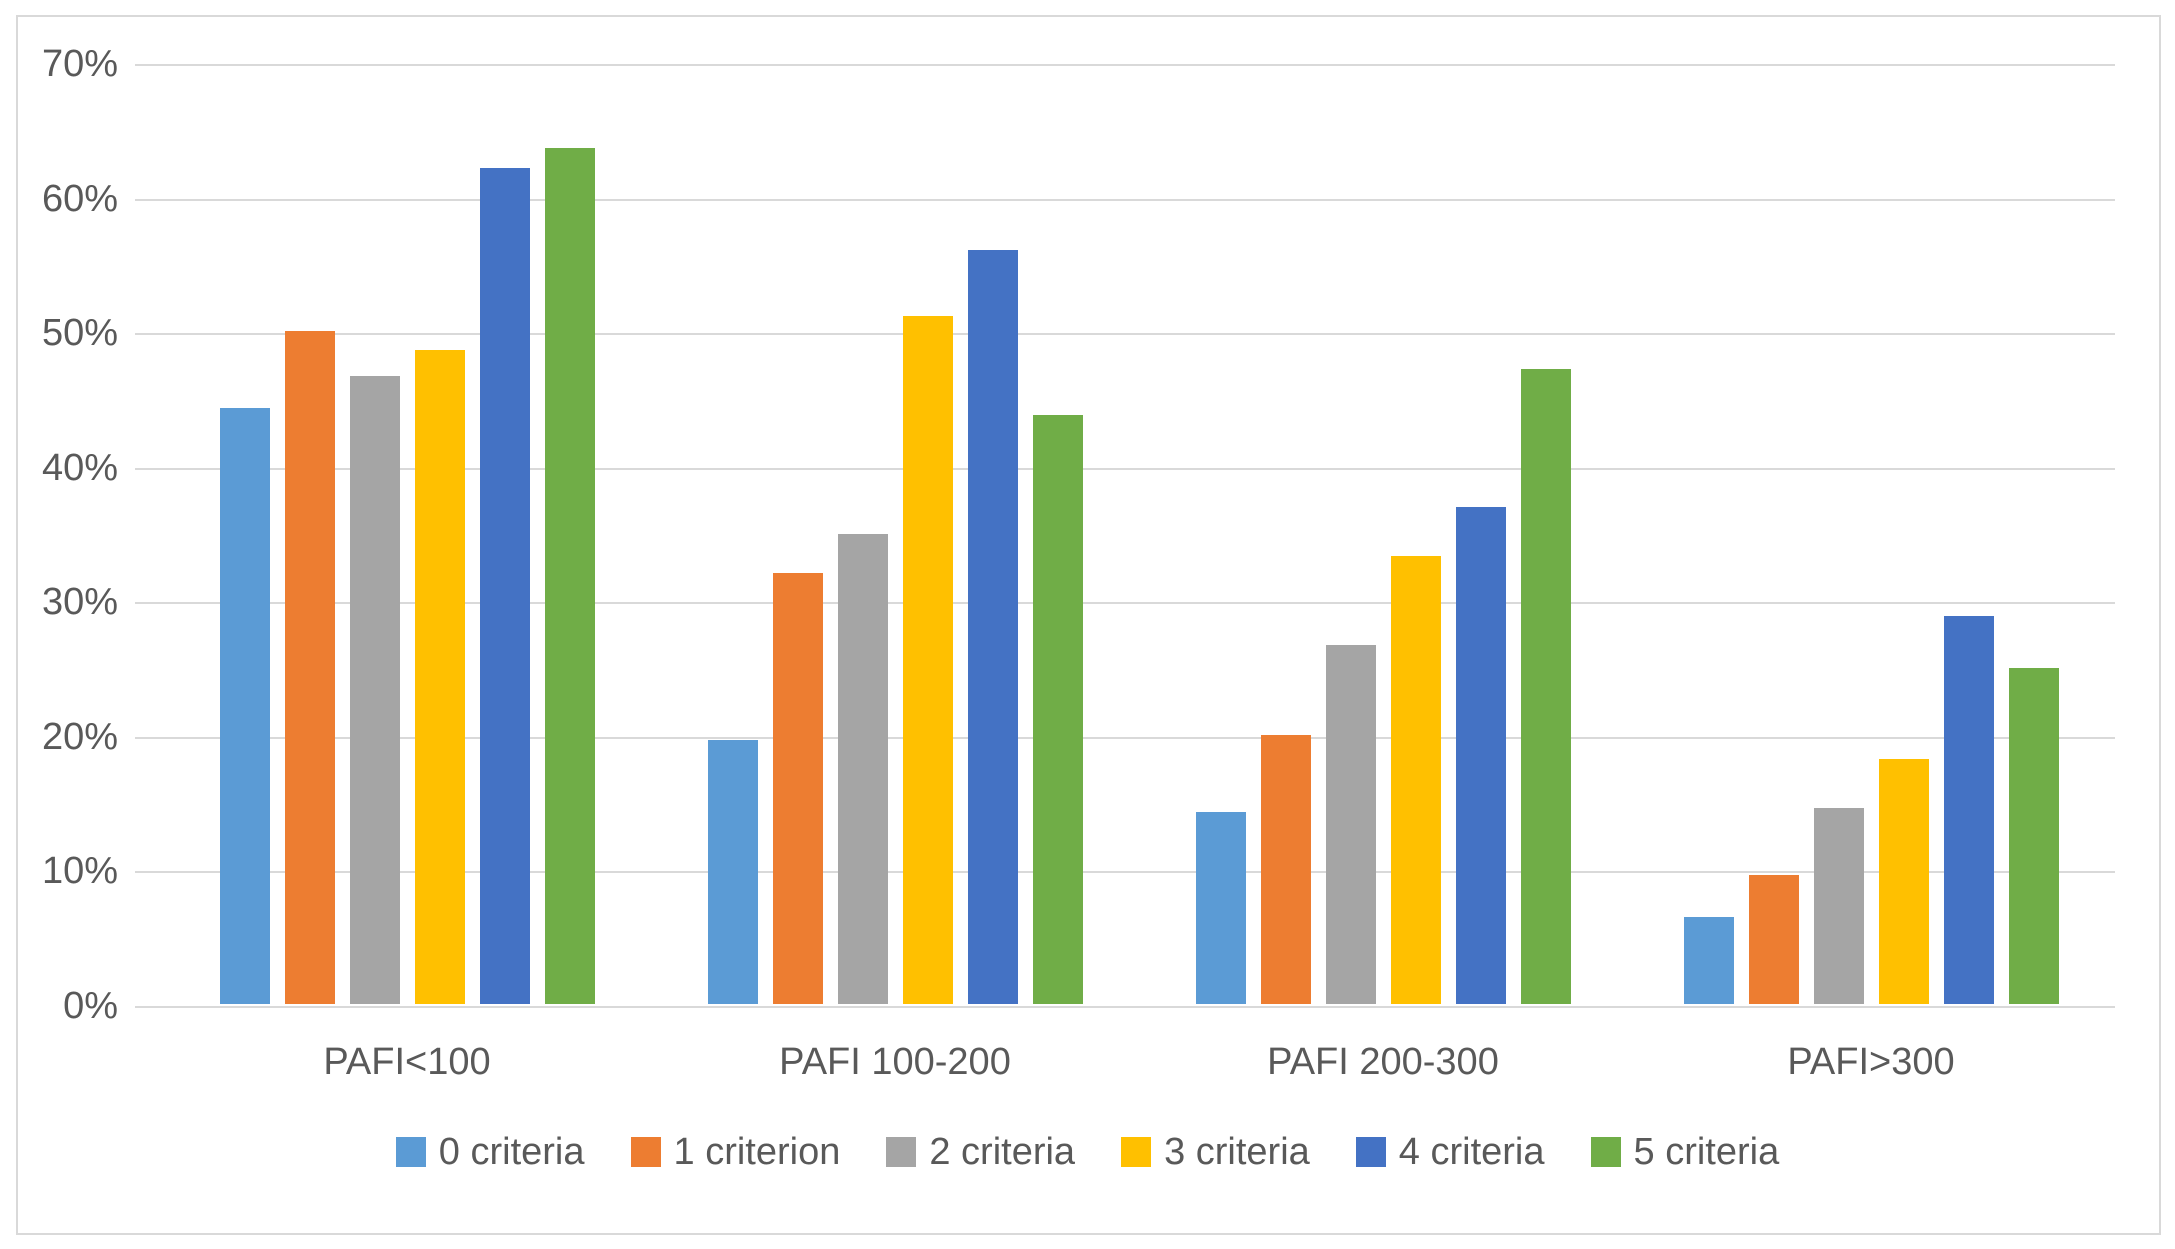  Describe the element at coordinates (1706, 1152) in the screenshot. I see `legend-label: 5 criteria` at that location.